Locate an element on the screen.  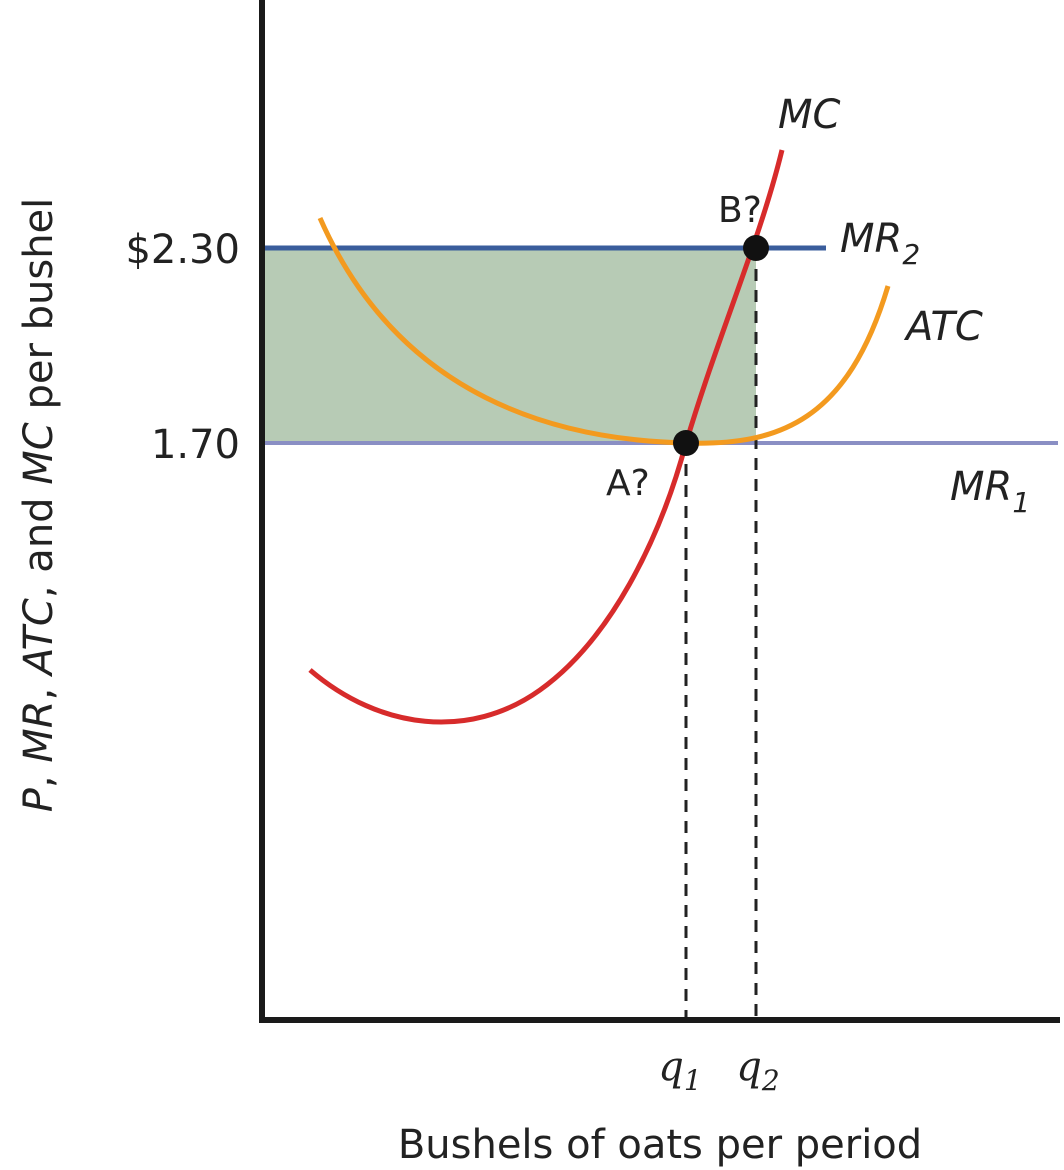
x-tick-label-q1: q1 is located at coordinates (679, 1070).